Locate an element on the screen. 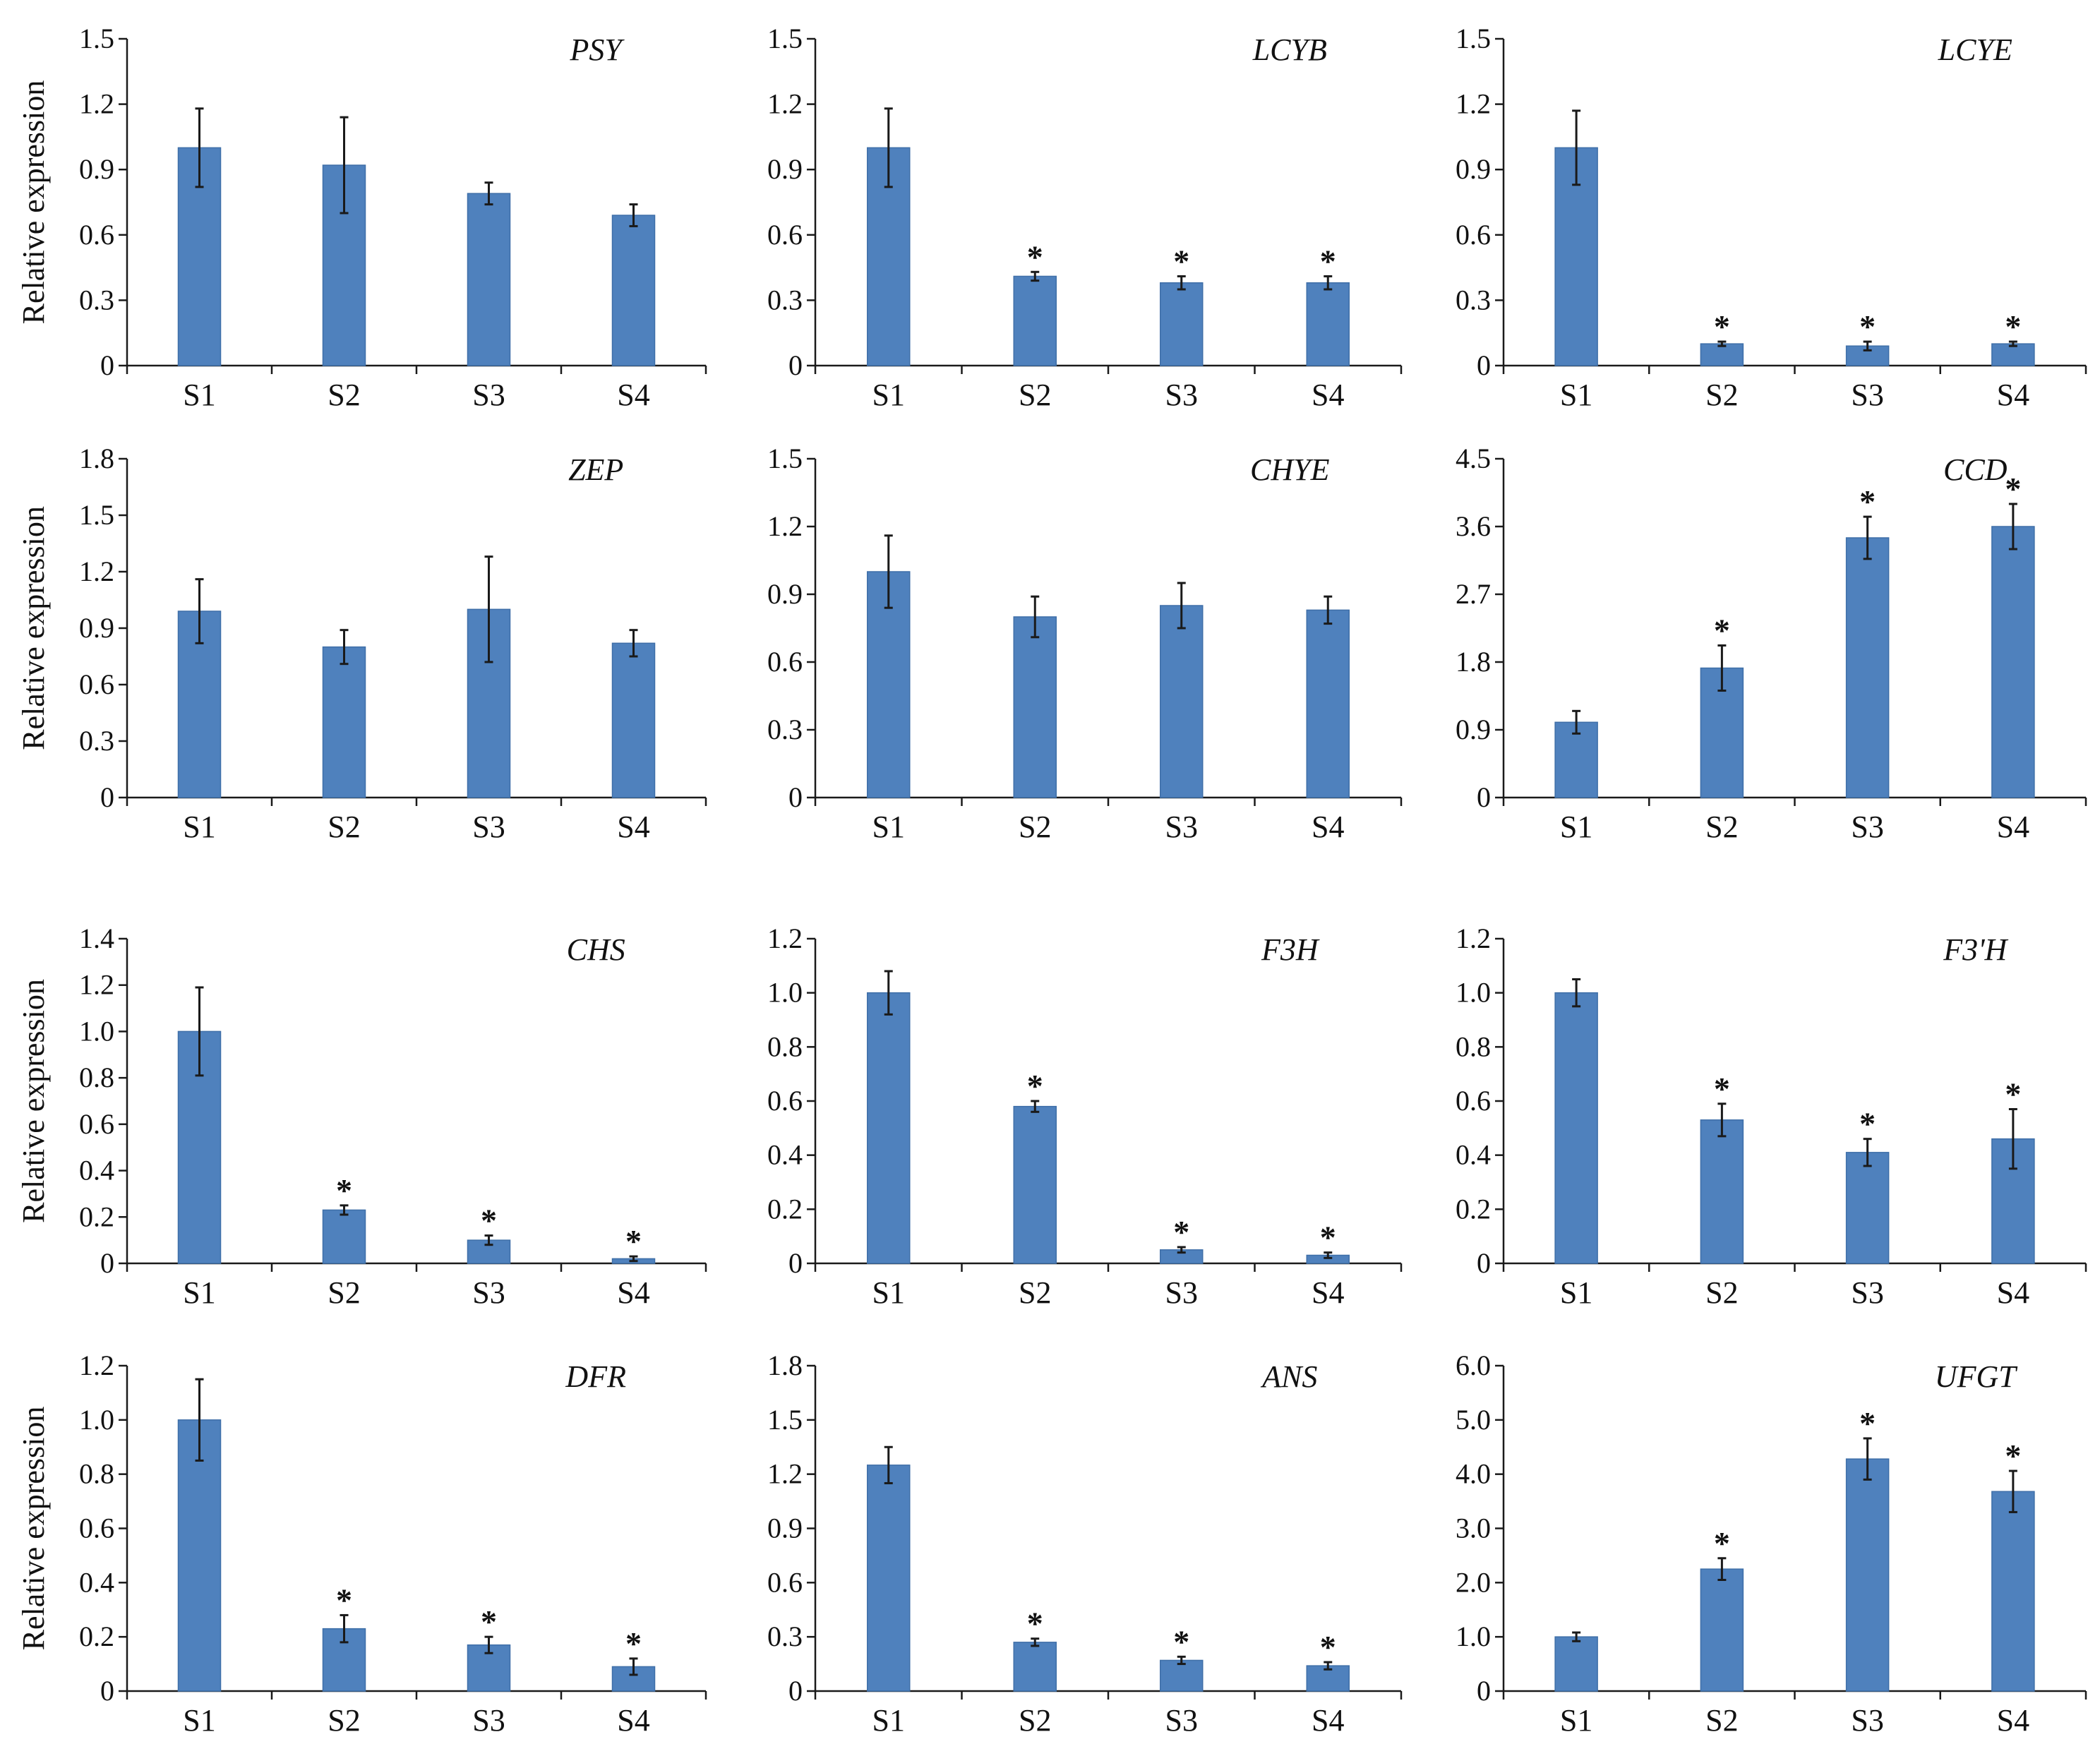  y-tick-label: 3.0 is located at coordinates (1474, 1528).